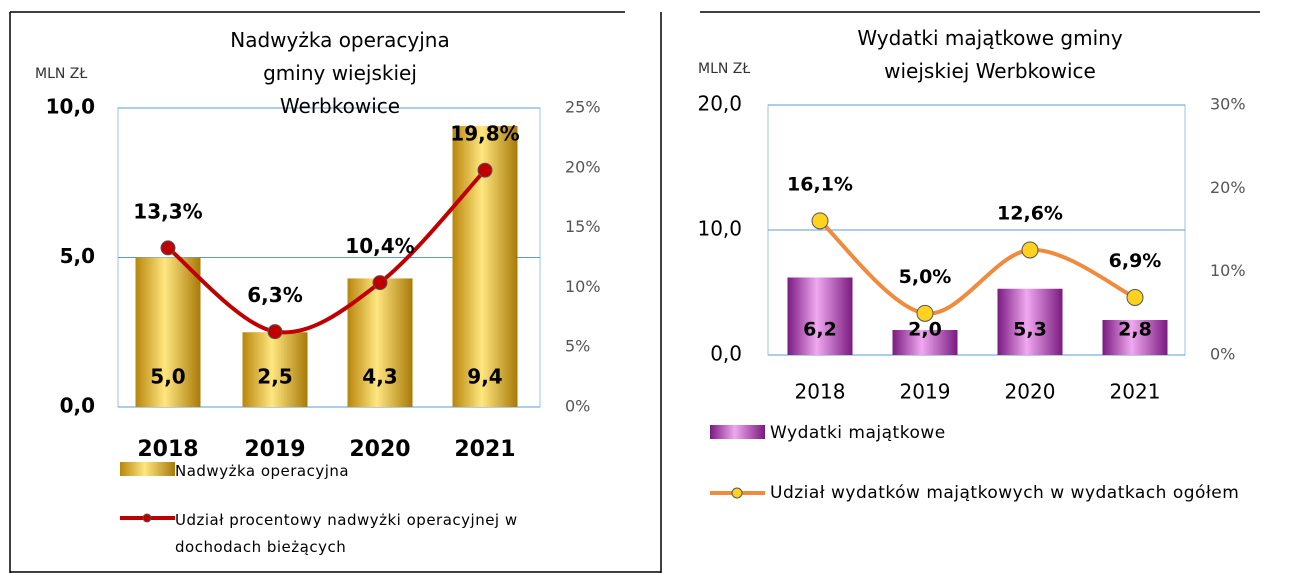 The width and height of the screenshot is (1301, 573). I want to click on bar-value-label: 4,3, so click(379, 377).